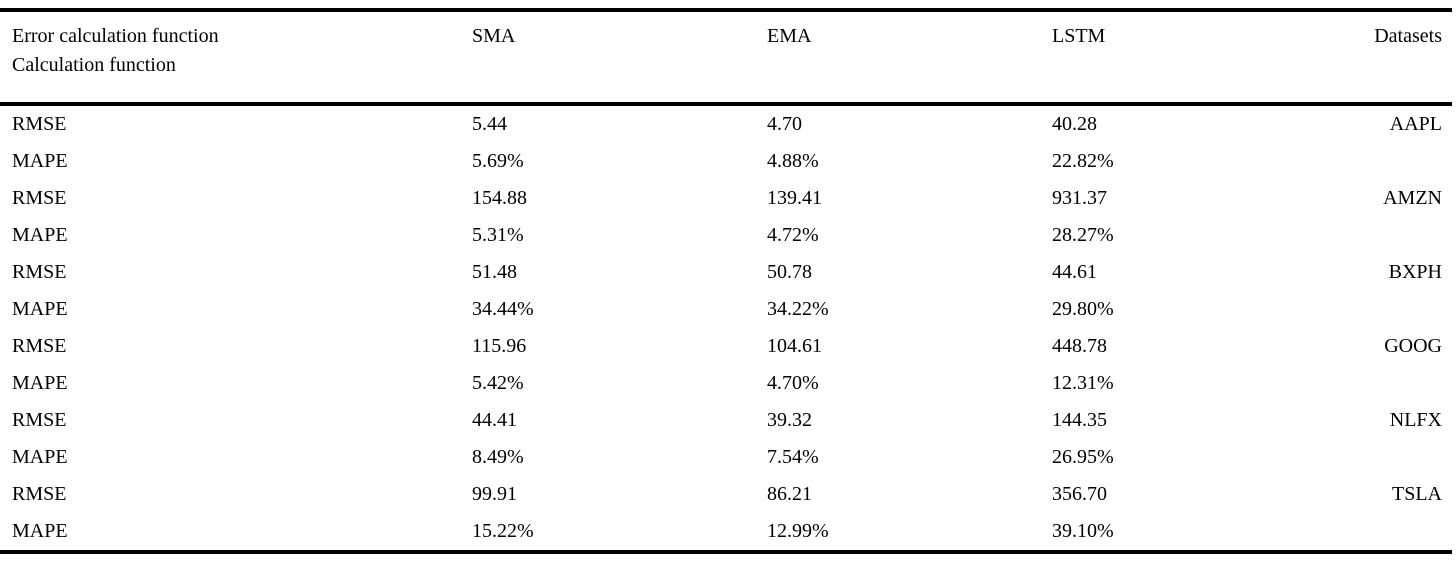  Describe the element at coordinates (794, 346) in the screenshot. I see `ema-cell: 104.61` at that location.